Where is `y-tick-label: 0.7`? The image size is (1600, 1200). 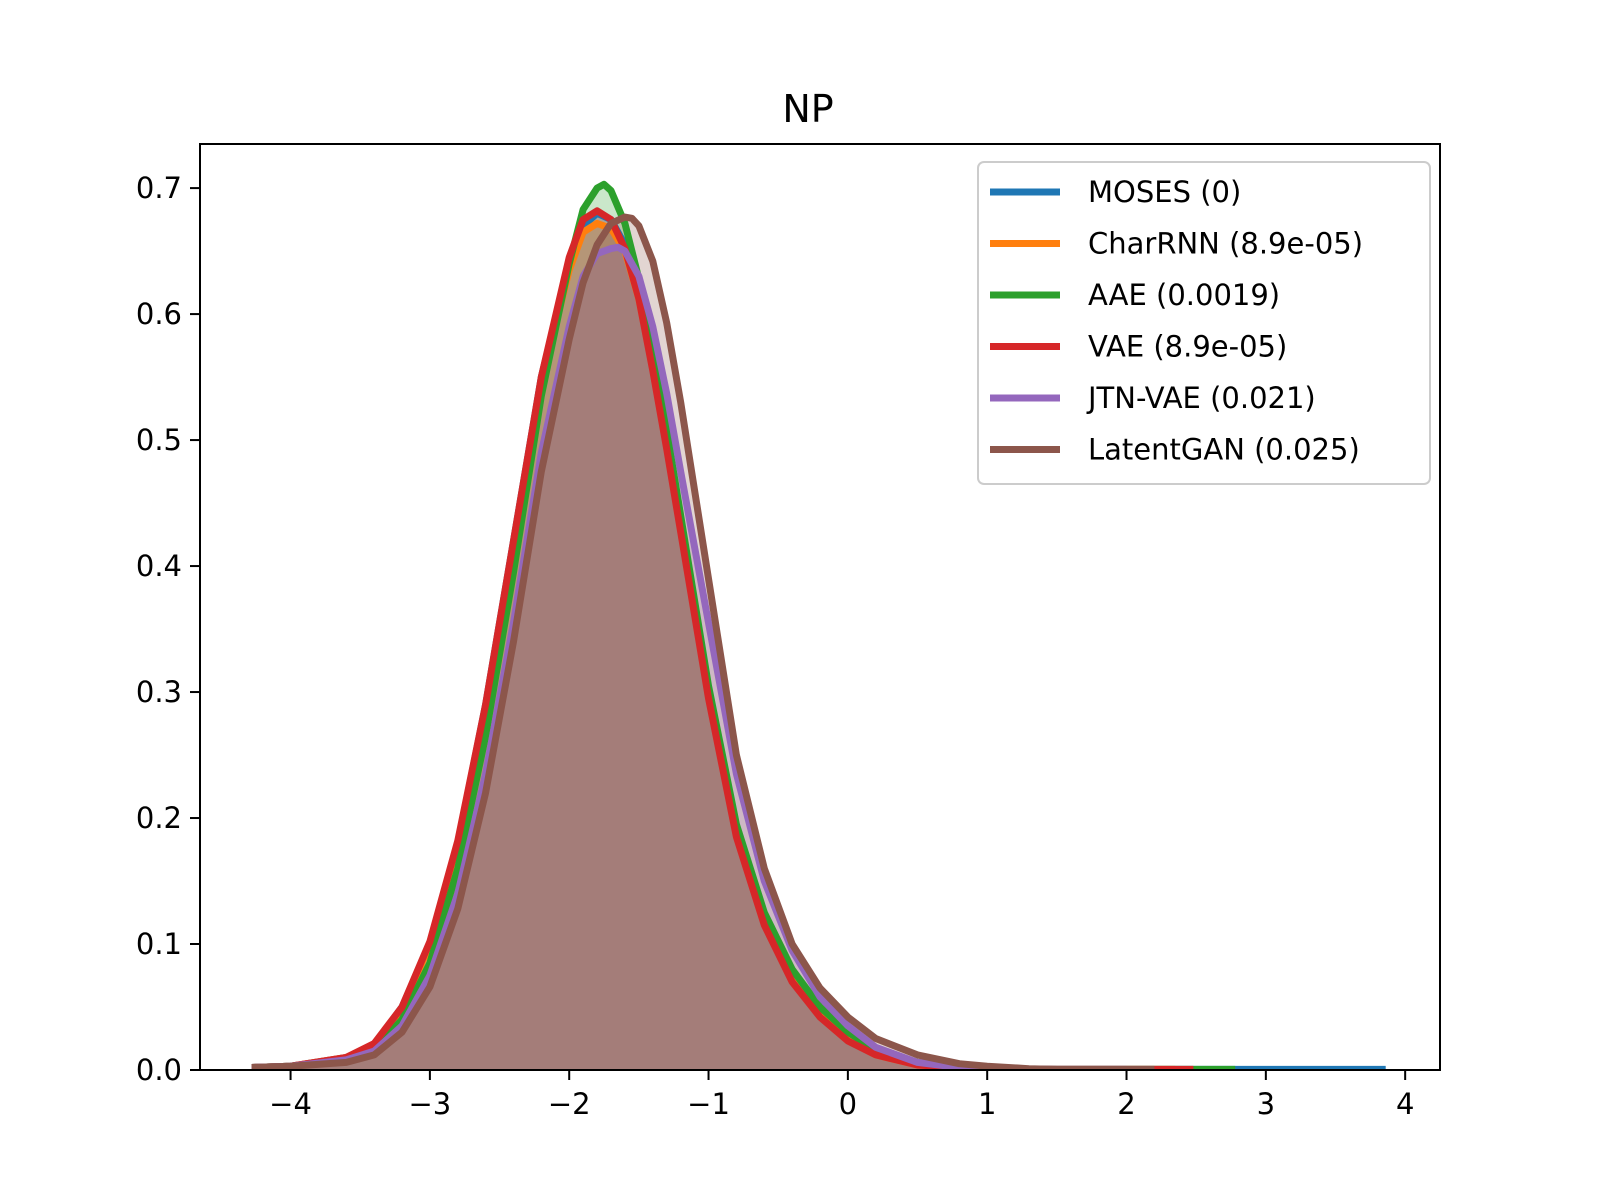 y-tick-label: 0.7 is located at coordinates (159, 188).